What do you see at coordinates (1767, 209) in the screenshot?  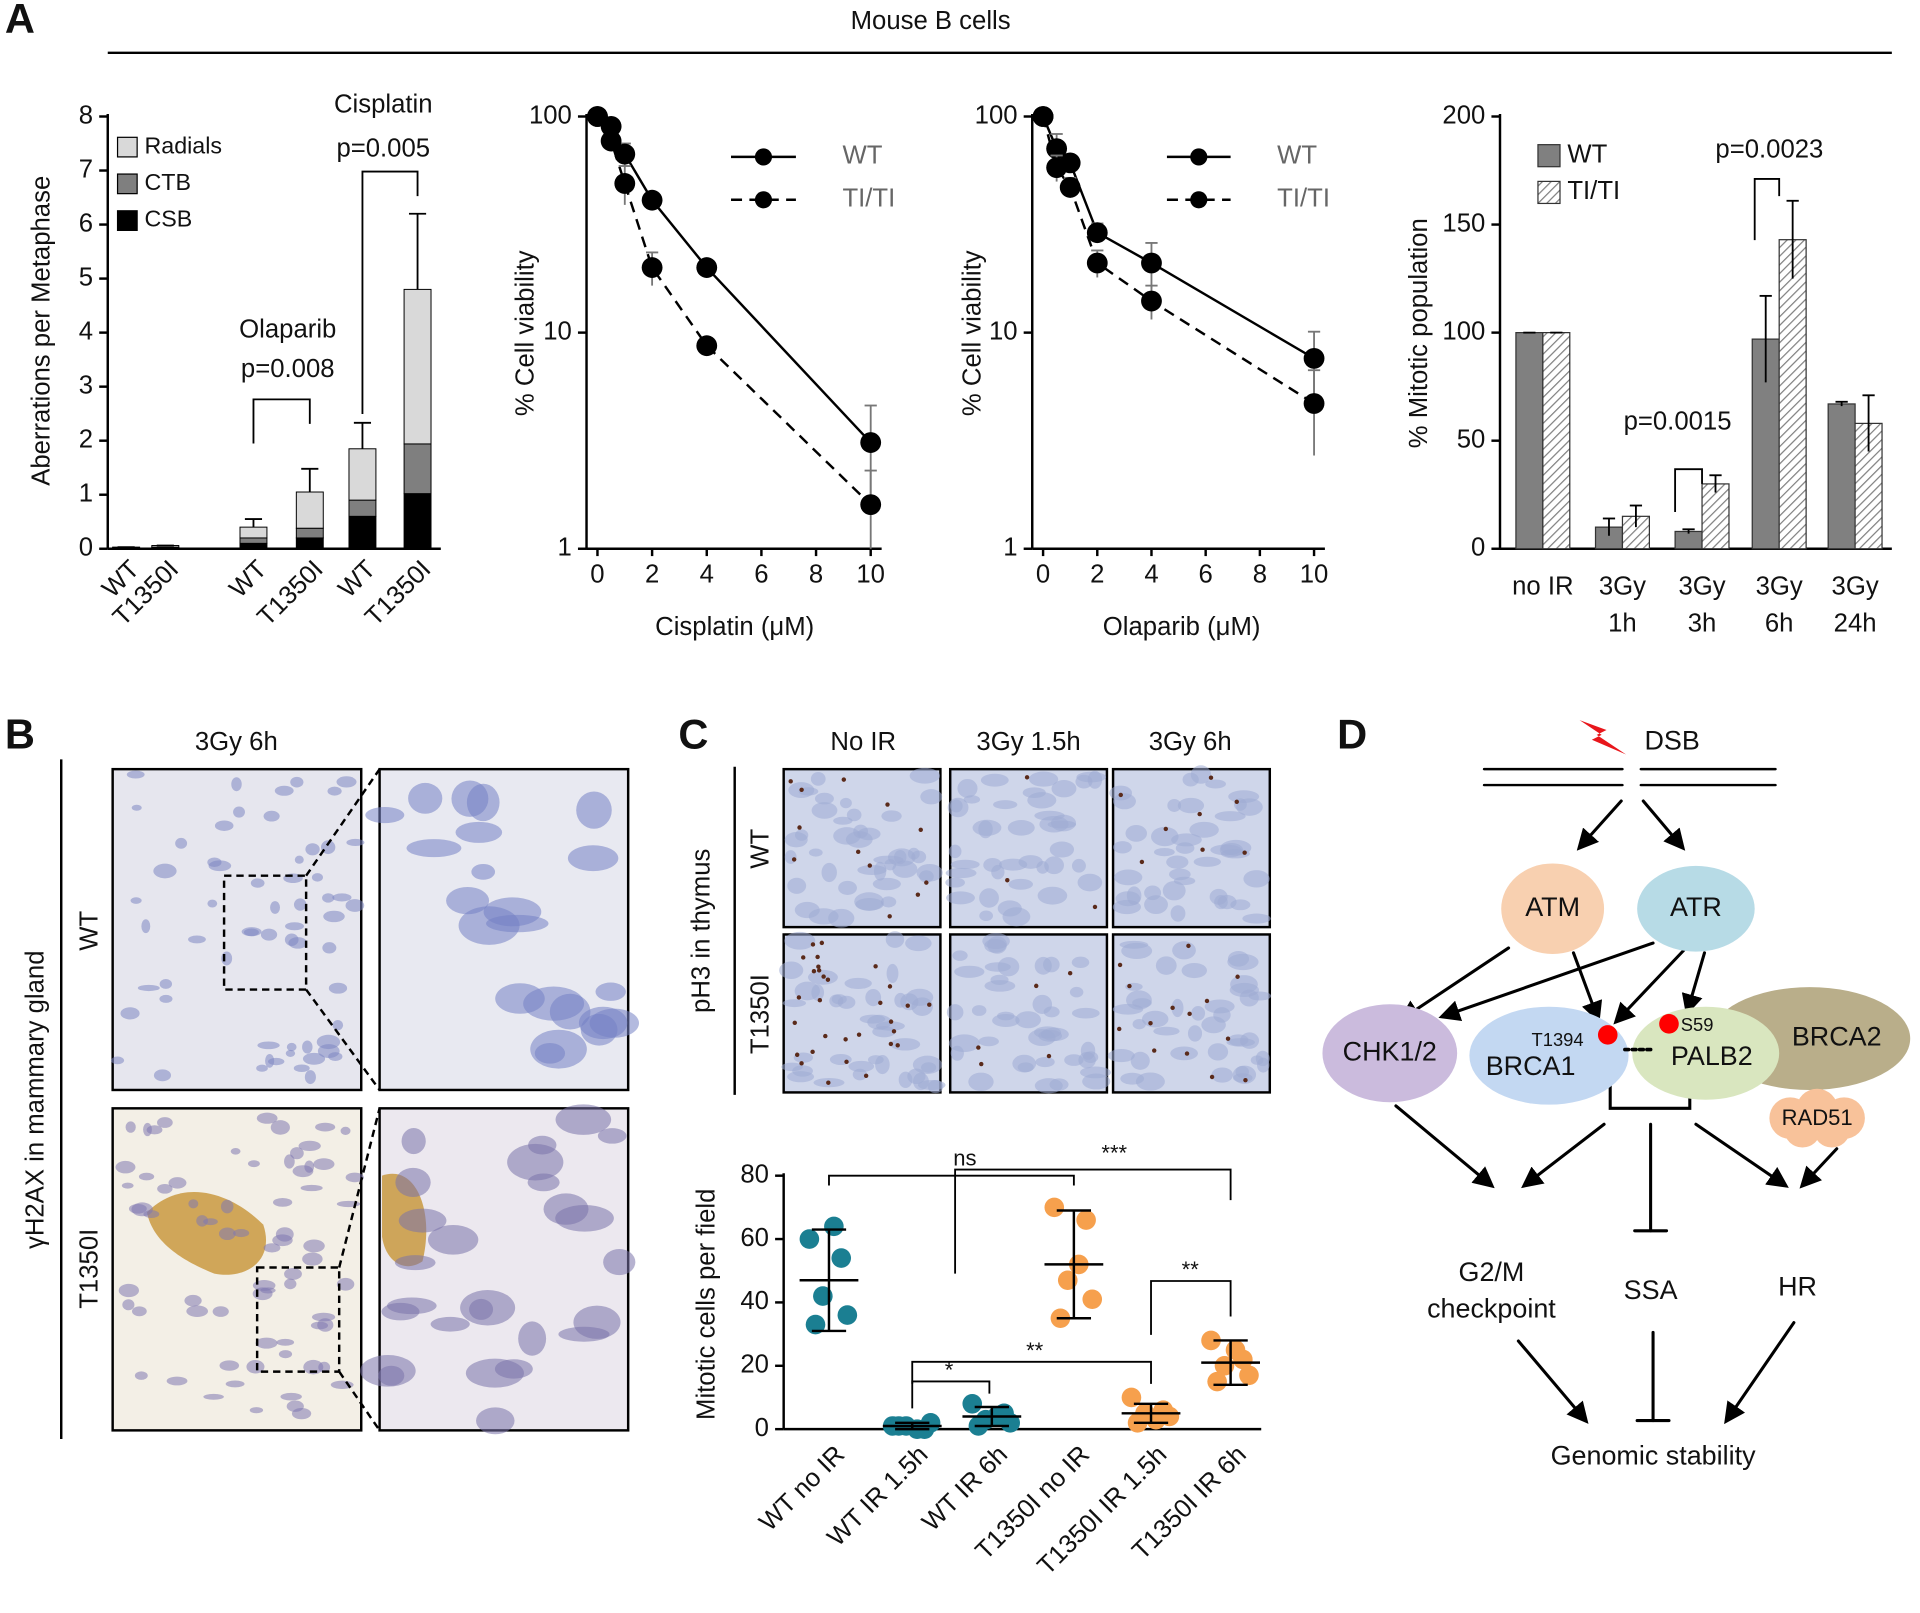 I see `significance-bracket` at bounding box center [1767, 209].